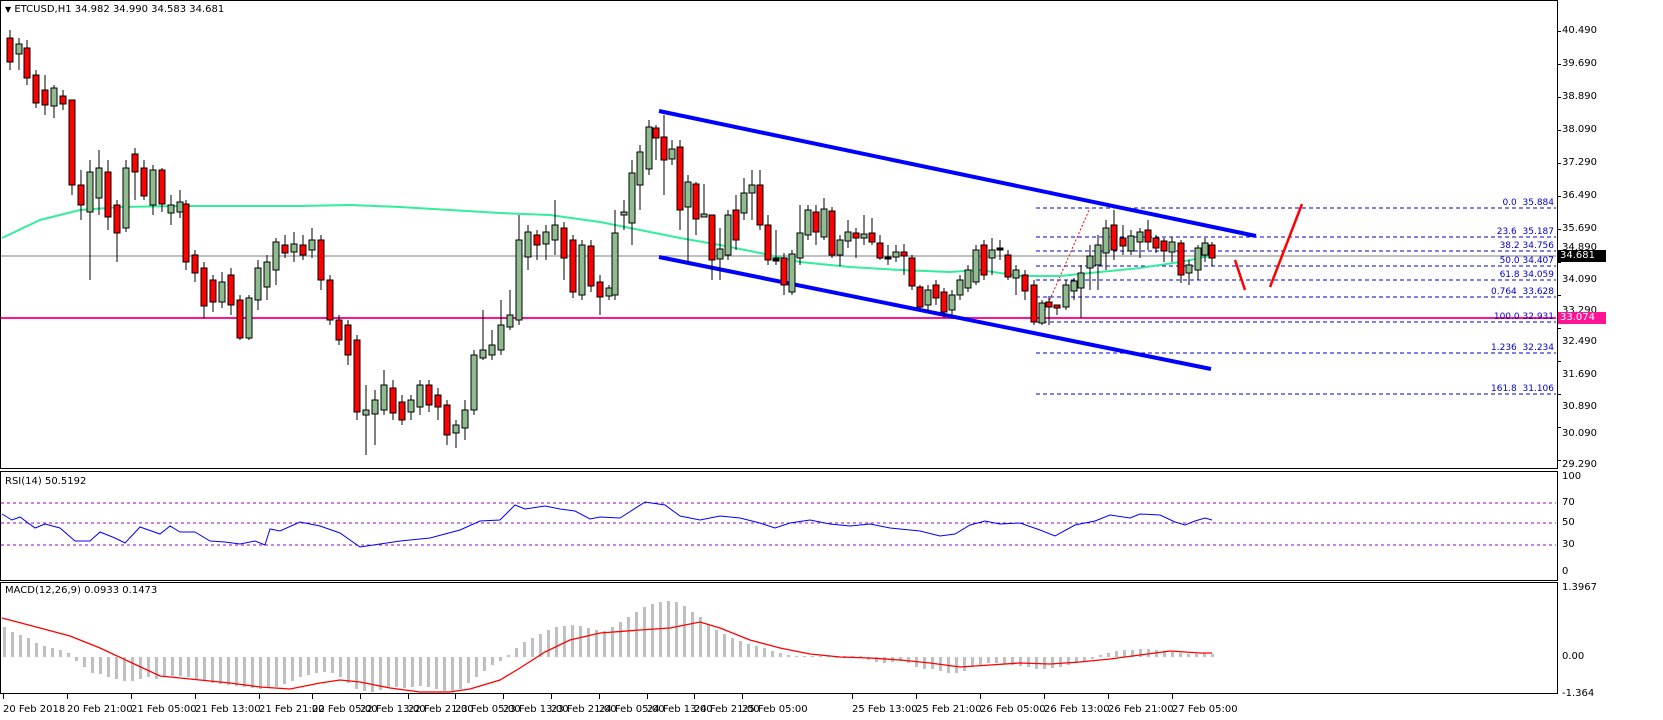 The width and height of the screenshot is (1663, 720). What do you see at coordinates (727, 709) in the screenshot?
I see `time-label: 24 Feb 21:00` at bounding box center [727, 709].